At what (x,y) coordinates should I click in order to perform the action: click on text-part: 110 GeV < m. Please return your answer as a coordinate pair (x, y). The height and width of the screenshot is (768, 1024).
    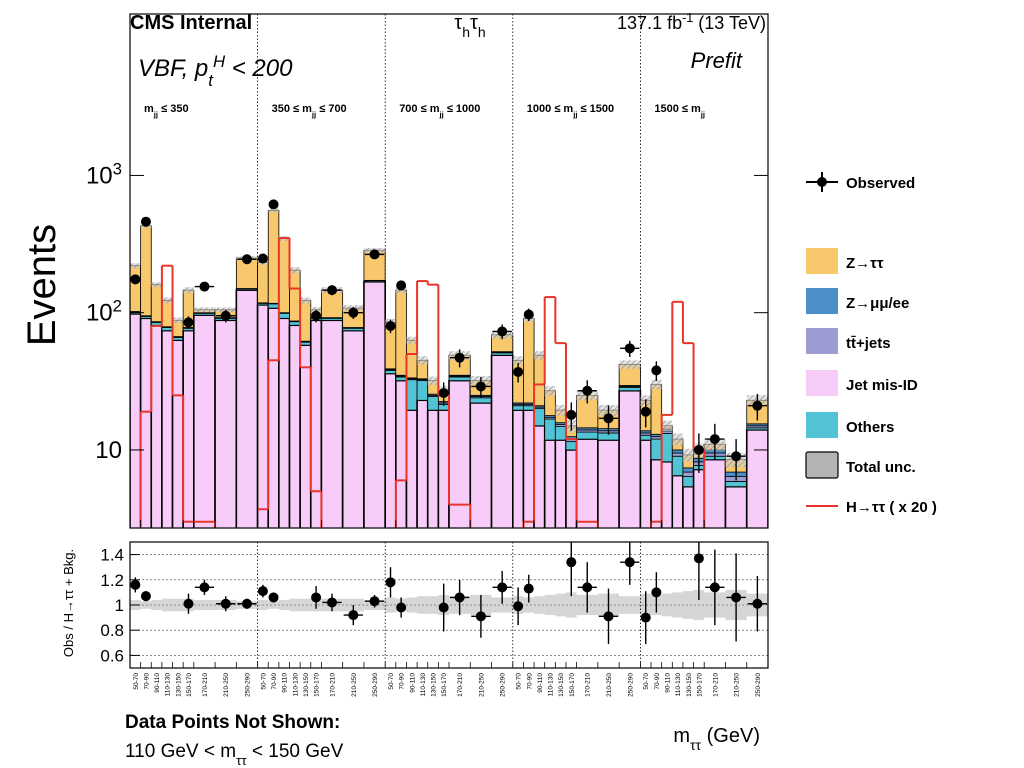
    Looking at the image, I should click on (180, 751).